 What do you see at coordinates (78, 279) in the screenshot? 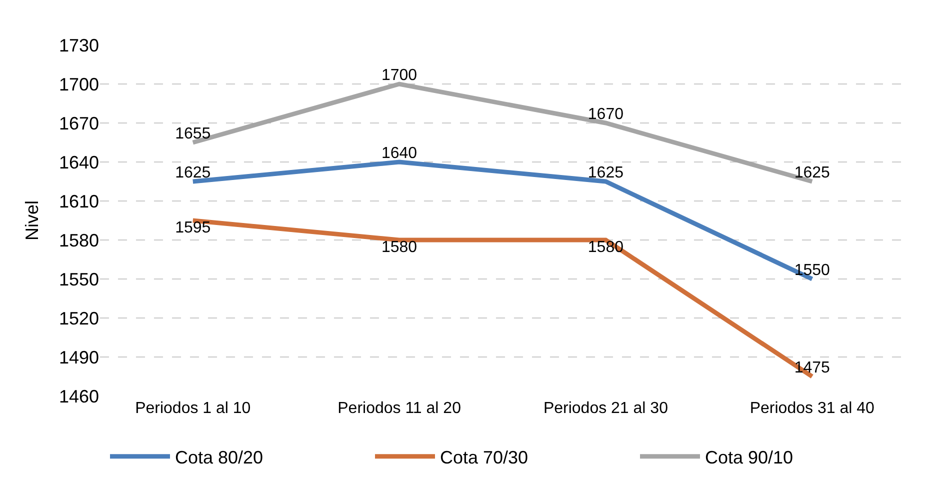
I see `y-tick-label: 1550` at bounding box center [78, 279].